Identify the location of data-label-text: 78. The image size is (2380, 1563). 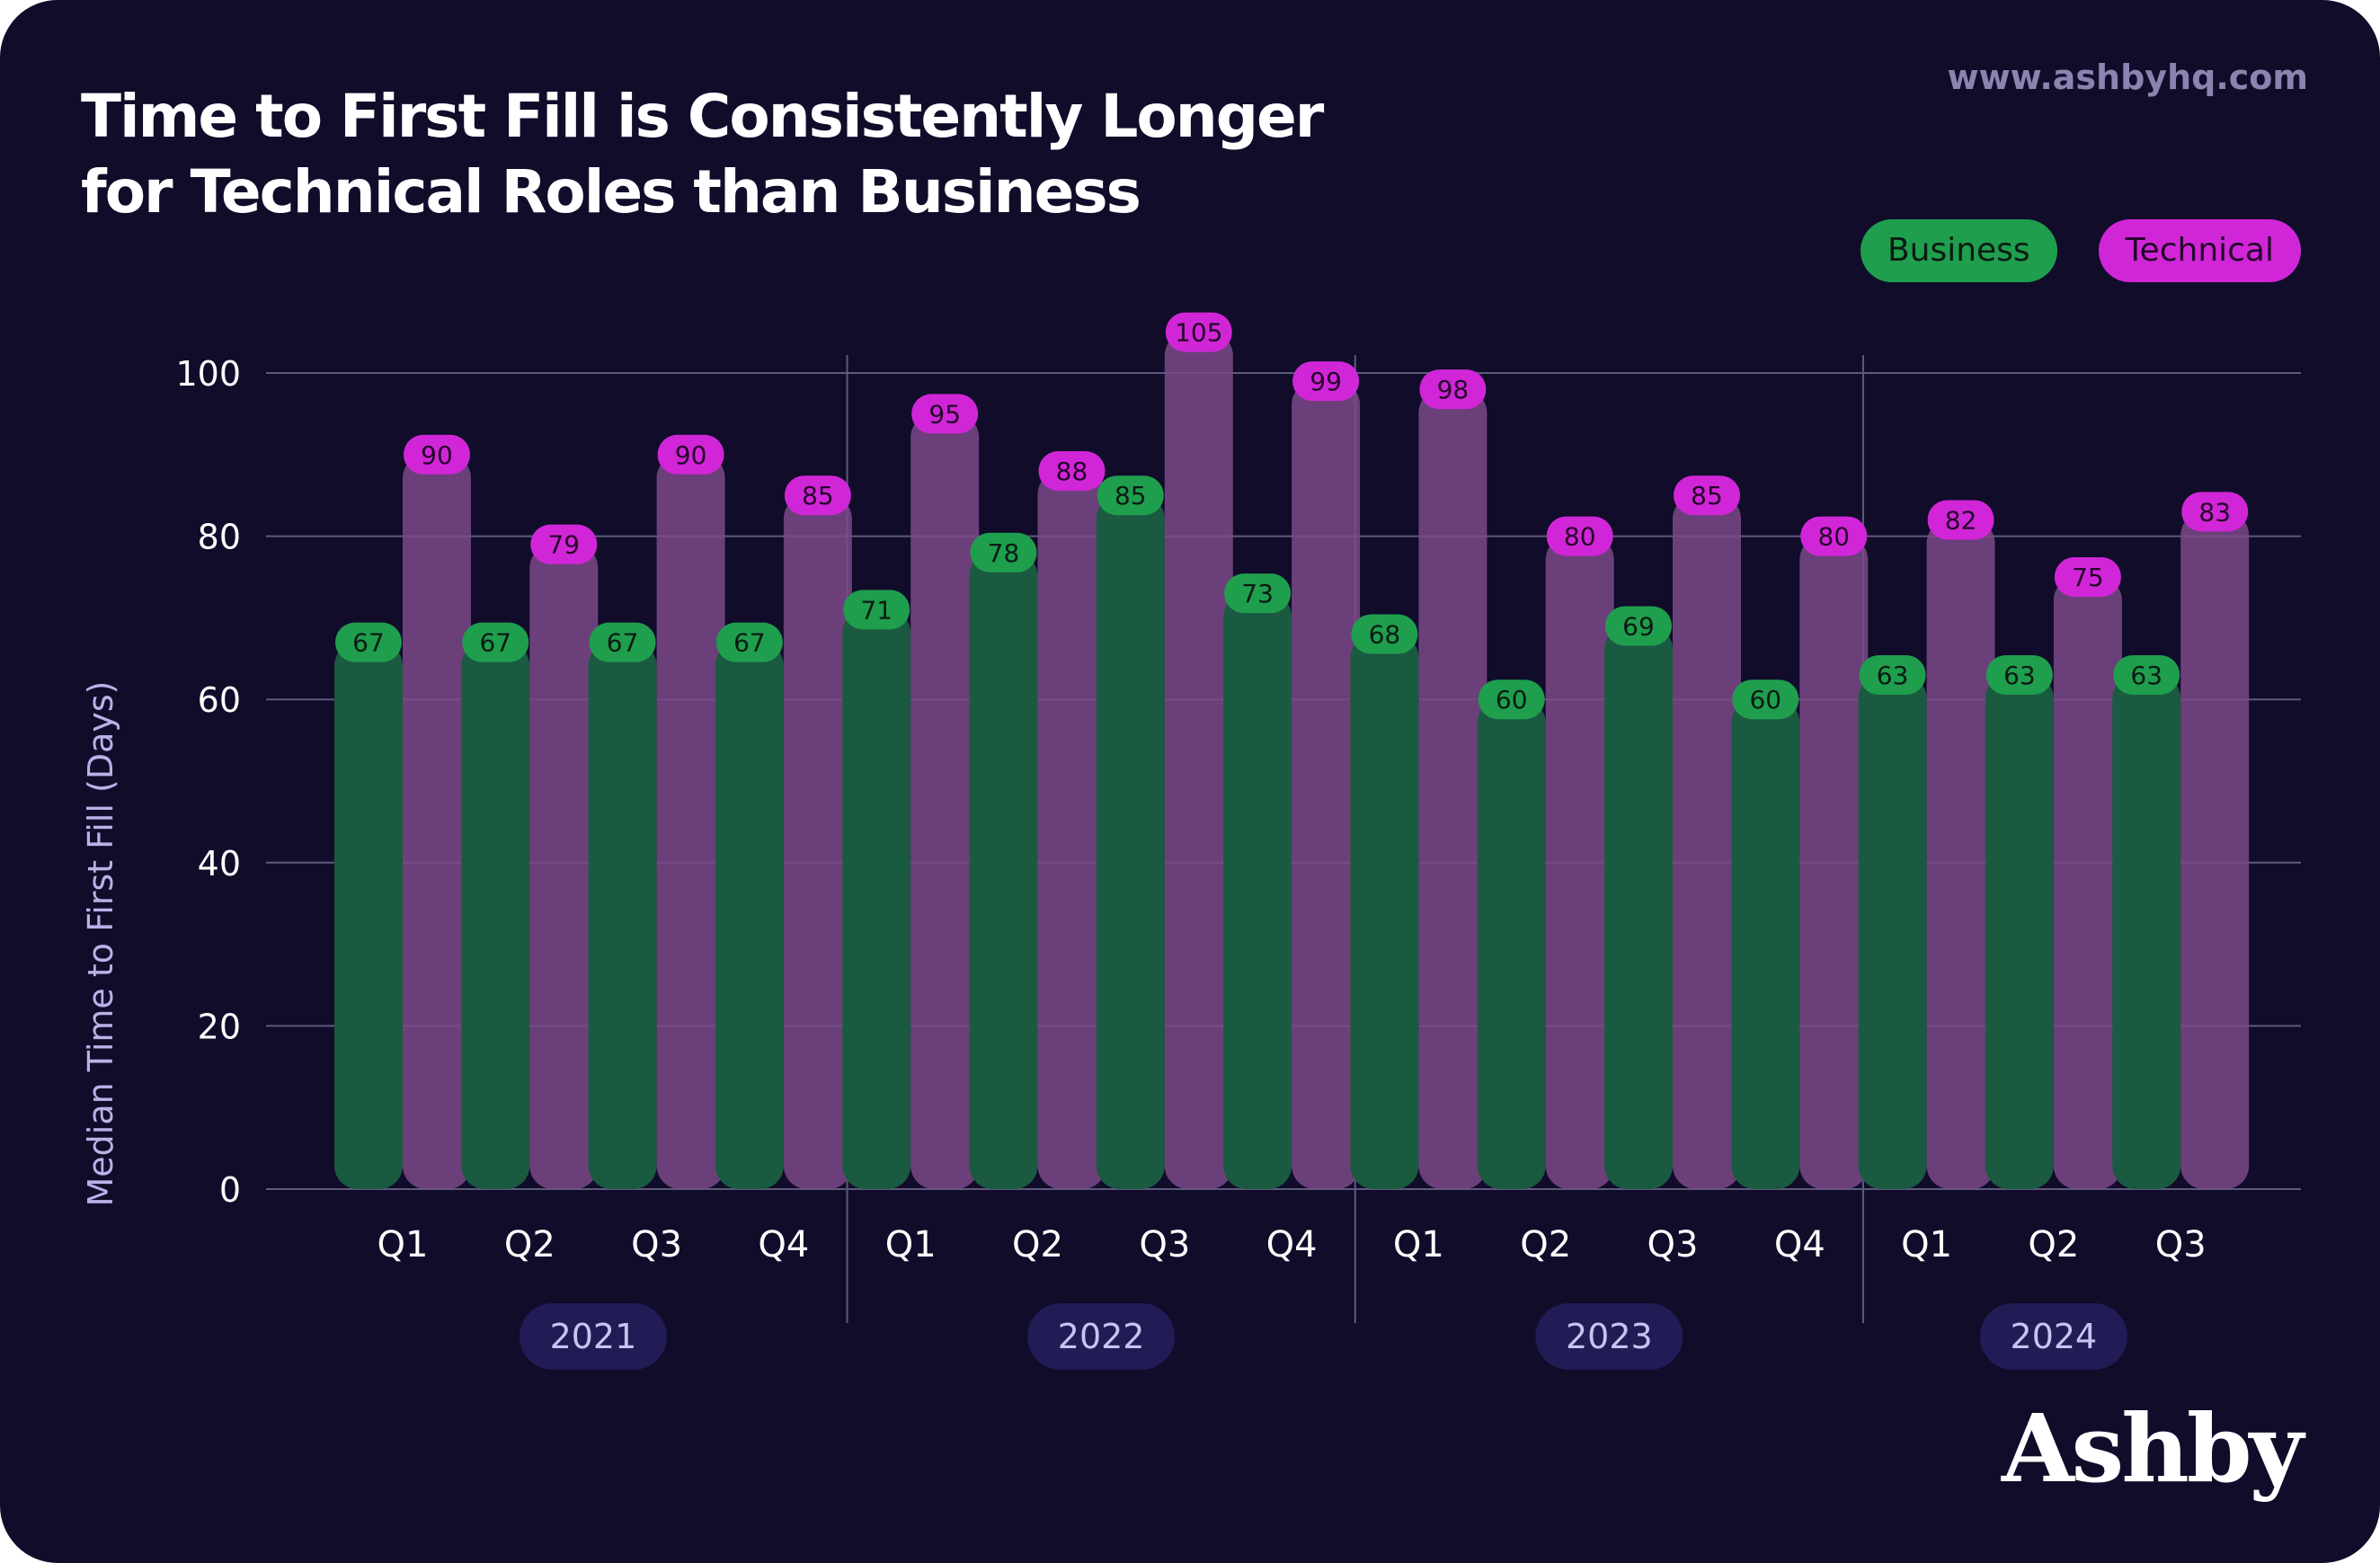
(1004, 553).